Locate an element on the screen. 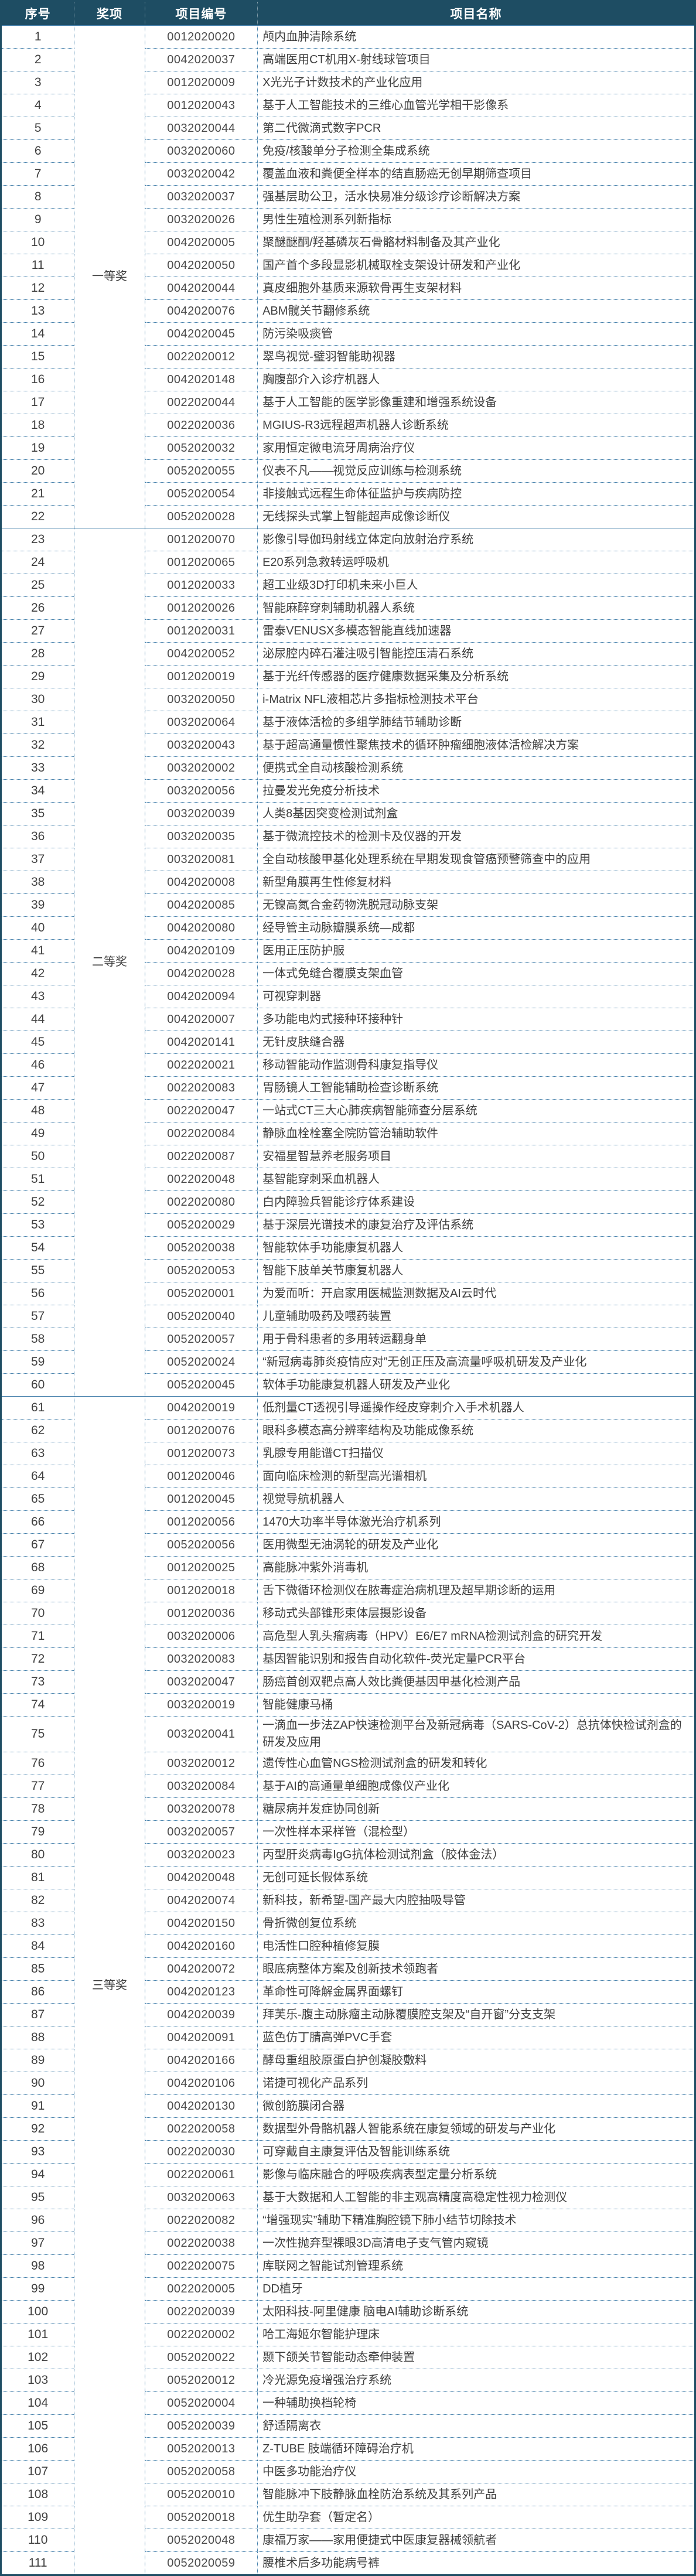 The image size is (696, 2576). project-code-cell: 0032020026 is located at coordinates (201, 219).